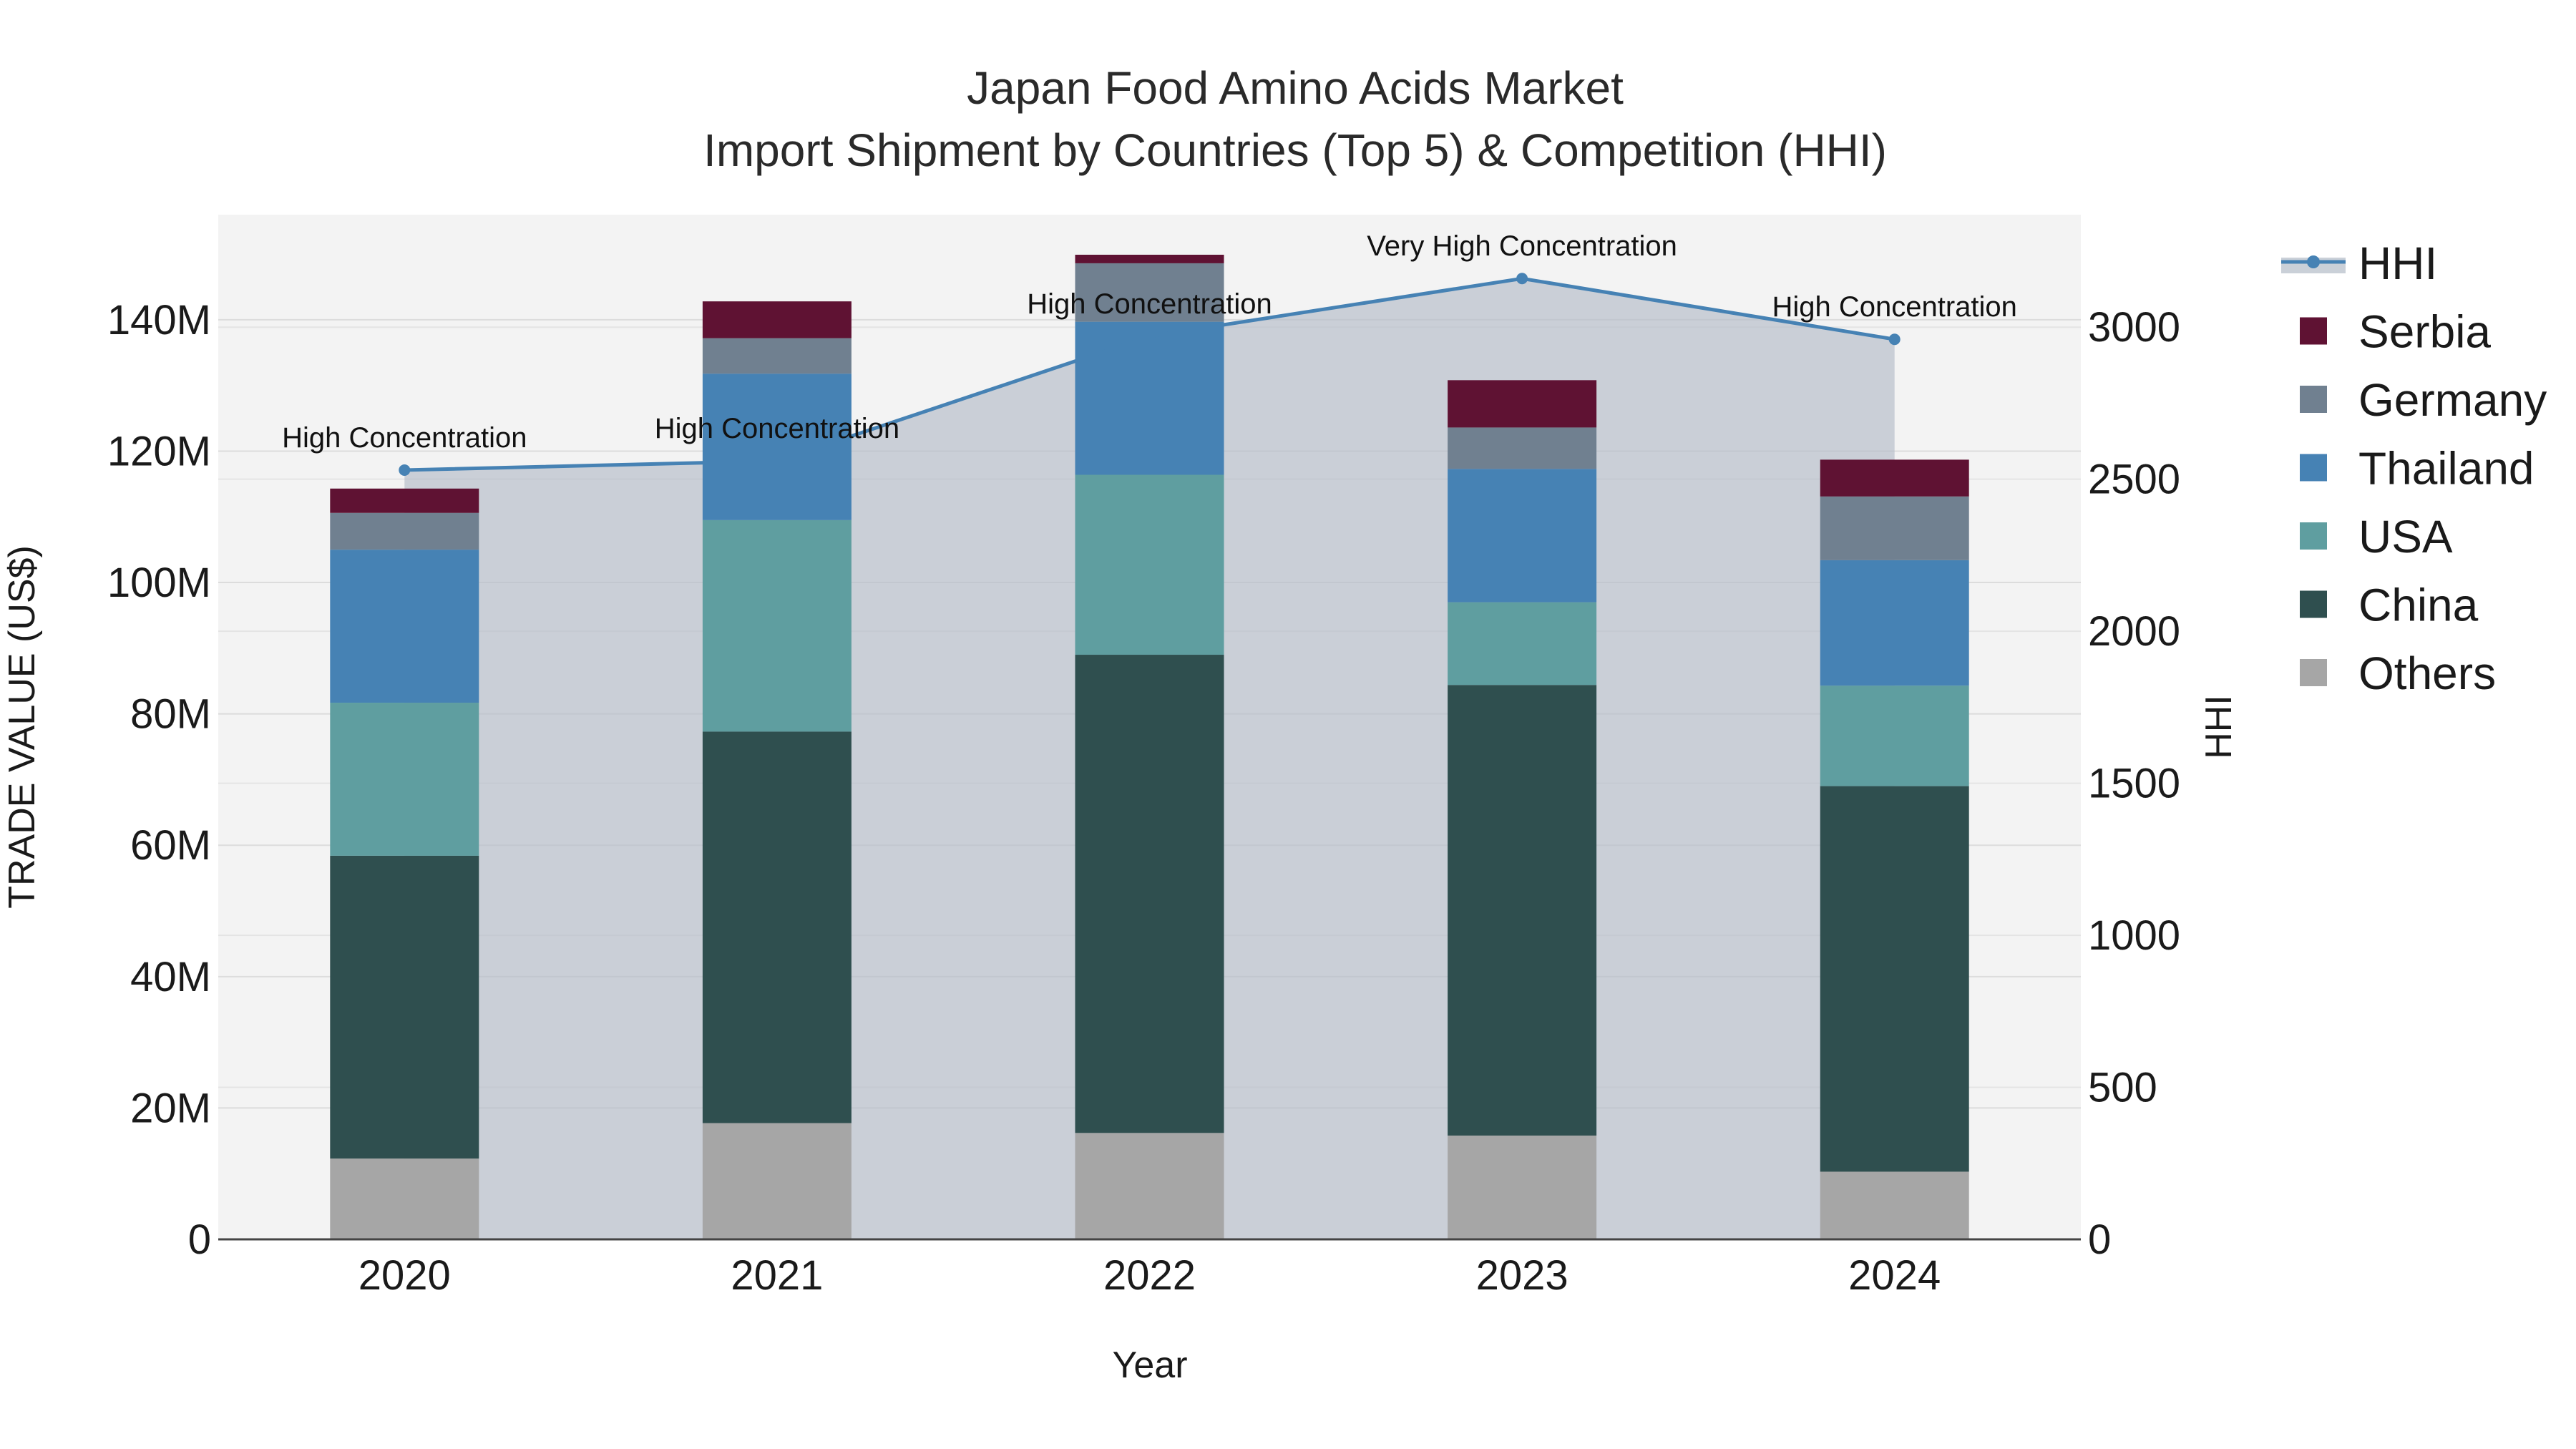  What do you see at coordinates (2313, 261) in the screenshot?
I see `legend-swatch-hhi-point` at bounding box center [2313, 261].